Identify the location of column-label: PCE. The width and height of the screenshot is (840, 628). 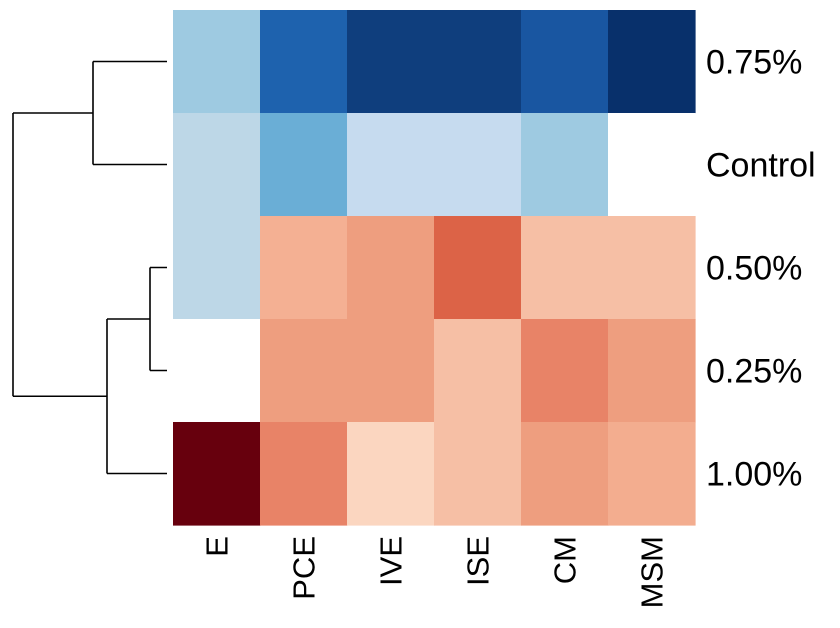
(304, 568).